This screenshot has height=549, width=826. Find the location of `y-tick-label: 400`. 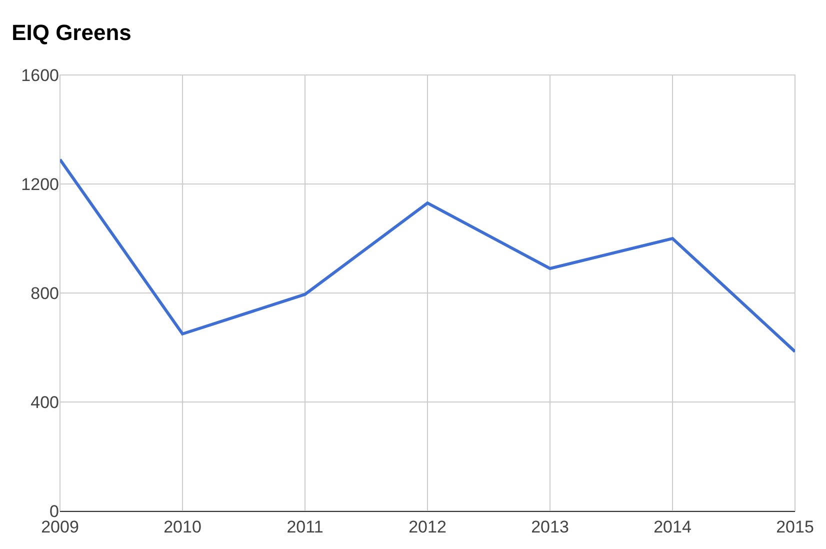

y-tick-label: 400 is located at coordinates (44, 402).